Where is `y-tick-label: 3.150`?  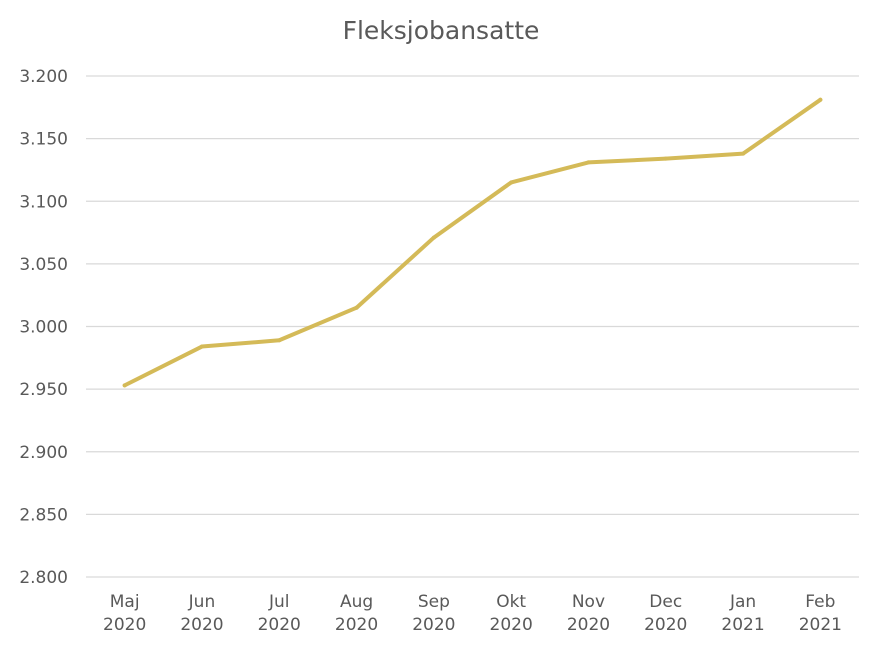 y-tick-label: 3.150 is located at coordinates (43, 140).